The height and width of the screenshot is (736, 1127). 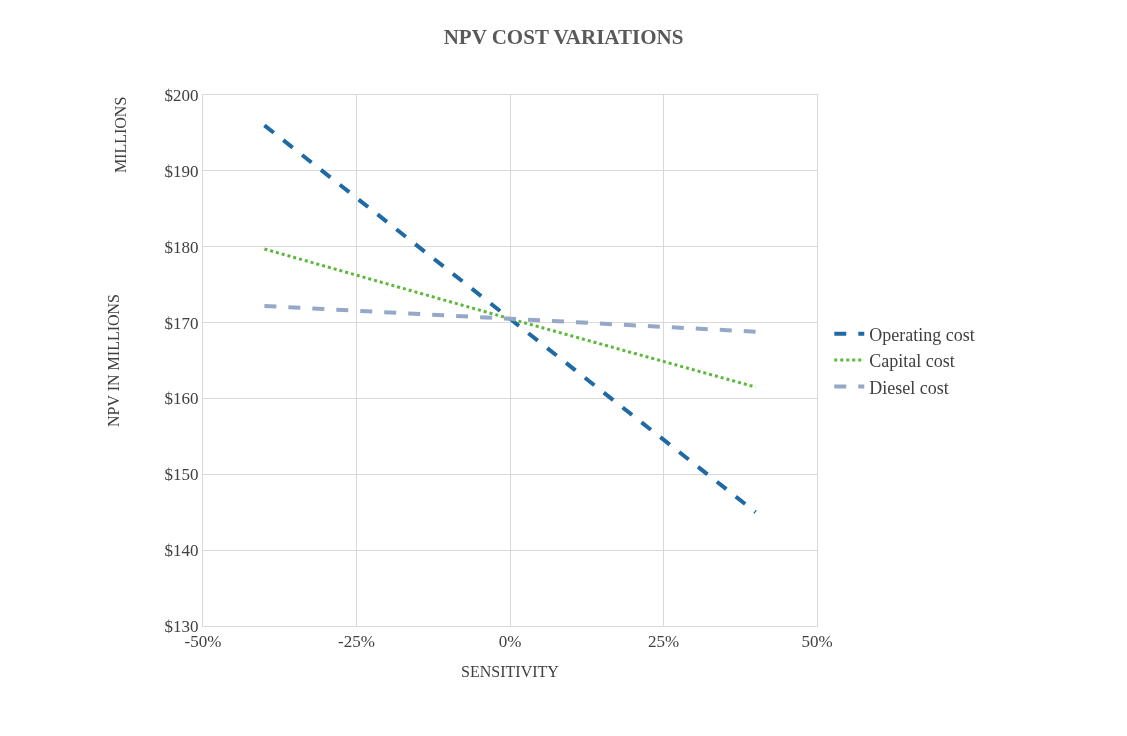 What do you see at coordinates (181, 95) in the screenshot?
I see `y-tick-label: $200` at bounding box center [181, 95].